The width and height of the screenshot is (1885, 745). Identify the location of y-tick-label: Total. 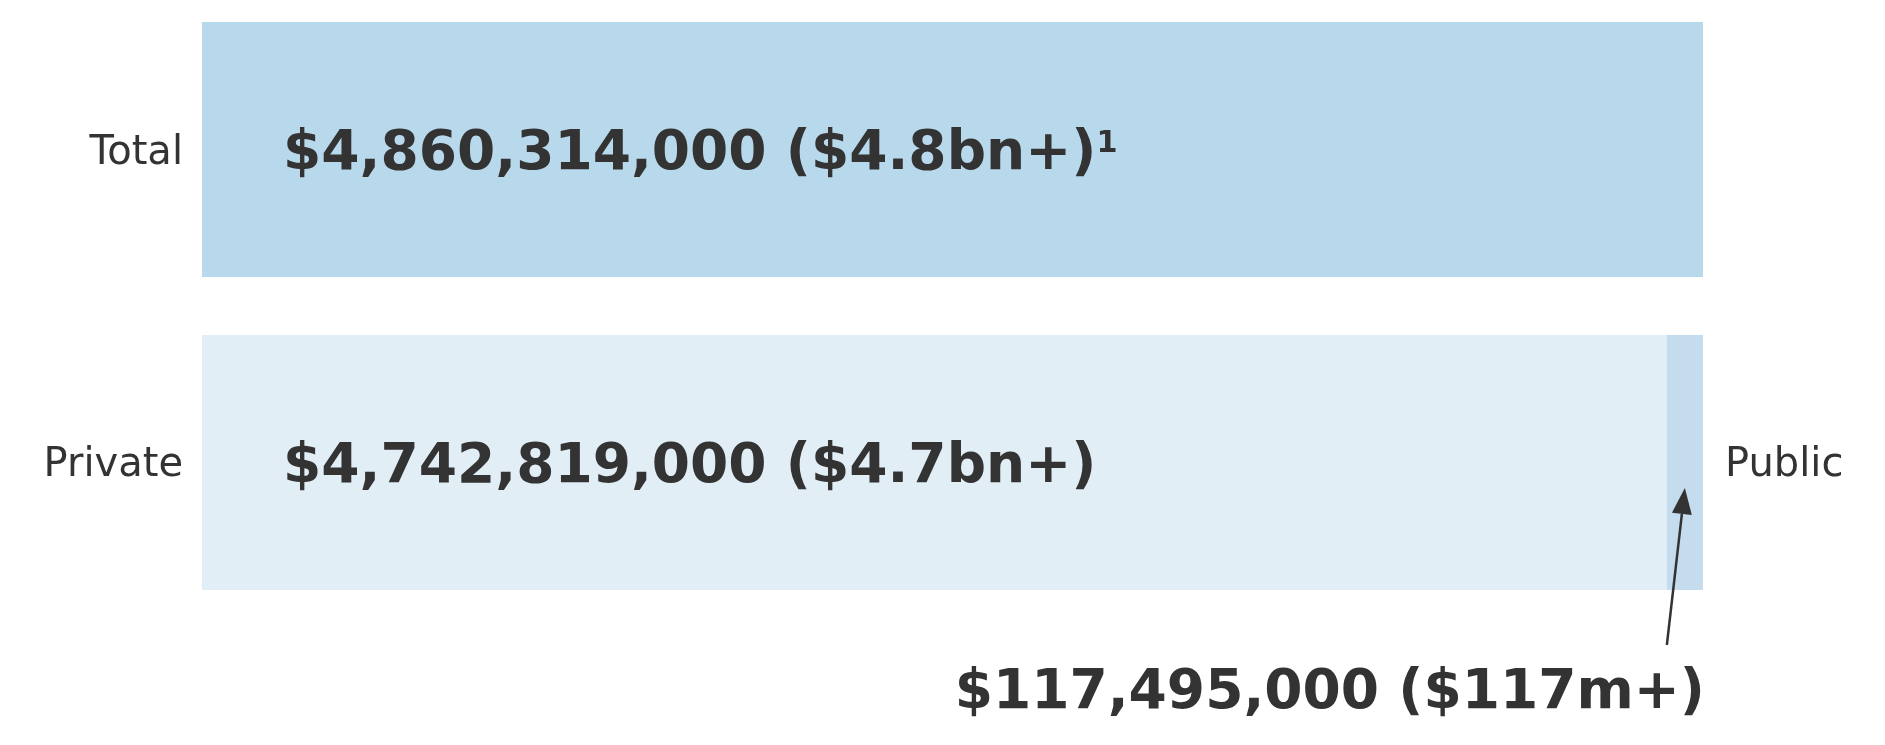
(135, 149).